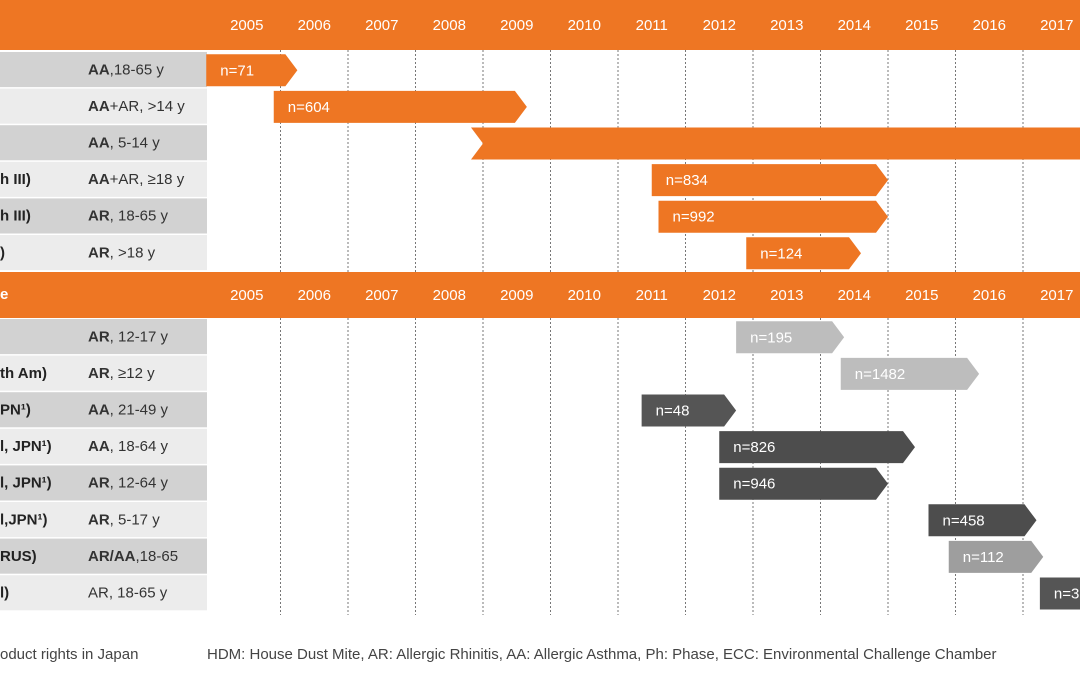 This screenshot has width=1080, height=675. What do you see at coordinates (754, 484) in the screenshot?
I see `bar-label: n=946` at bounding box center [754, 484].